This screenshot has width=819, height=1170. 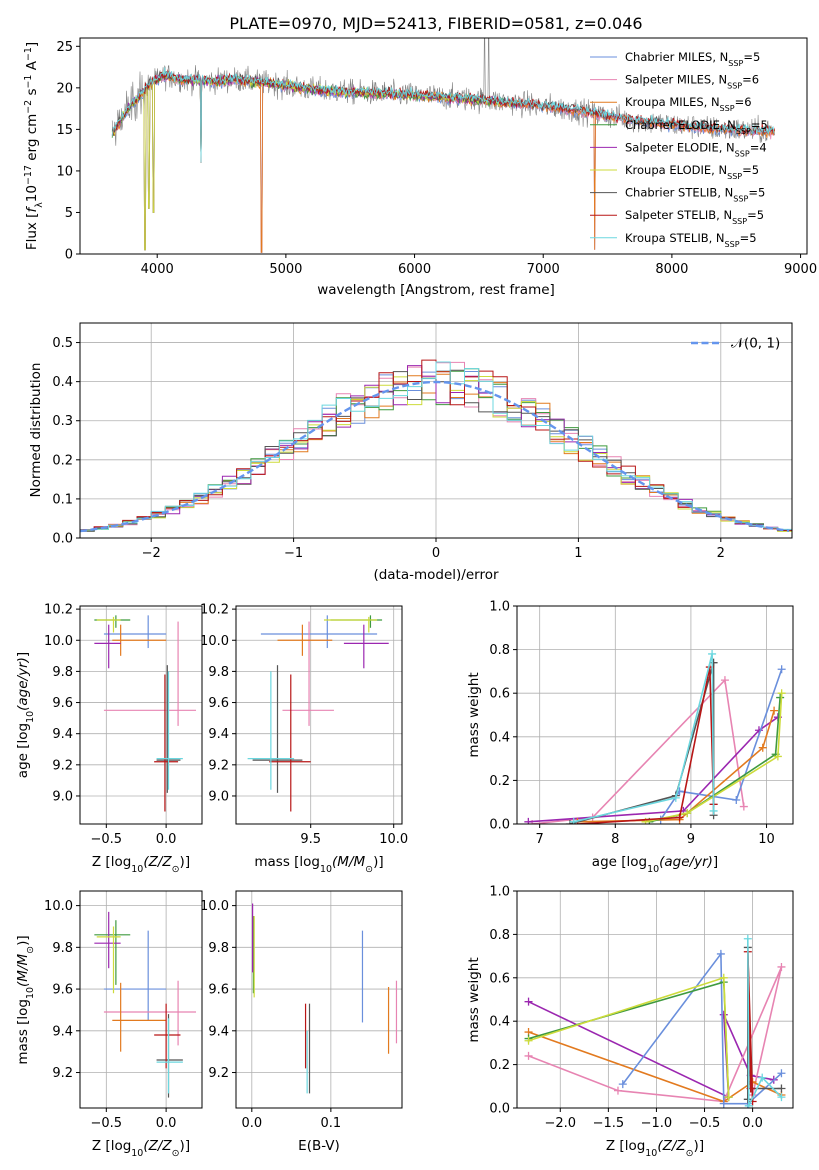 What do you see at coordinates (499, 607) in the screenshot?
I see `y-tick-label: 1.0` at bounding box center [499, 607].